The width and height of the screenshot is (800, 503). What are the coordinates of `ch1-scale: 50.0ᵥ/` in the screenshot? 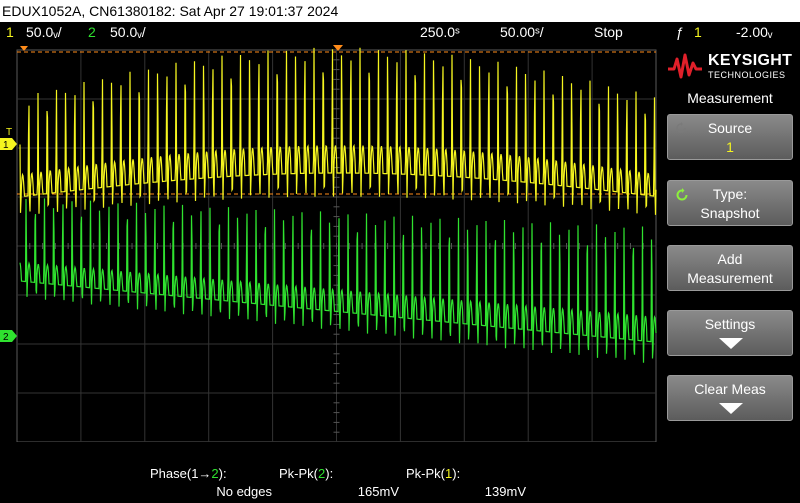 It's located at (44, 32).